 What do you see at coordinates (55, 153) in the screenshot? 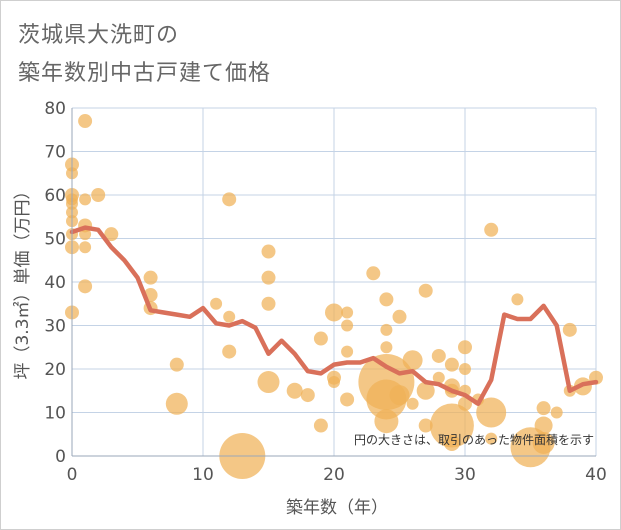
I see `y-tick-label-7: 70` at bounding box center [55, 153].